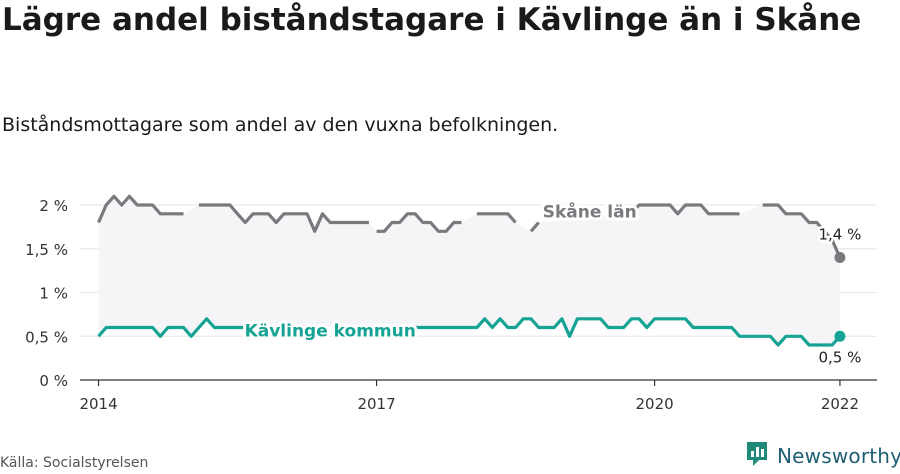 This screenshot has height=474, width=900. What do you see at coordinates (98, 404) in the screenshot?
I see `x-tick-label: 2014` at bounding box center [98, 404].